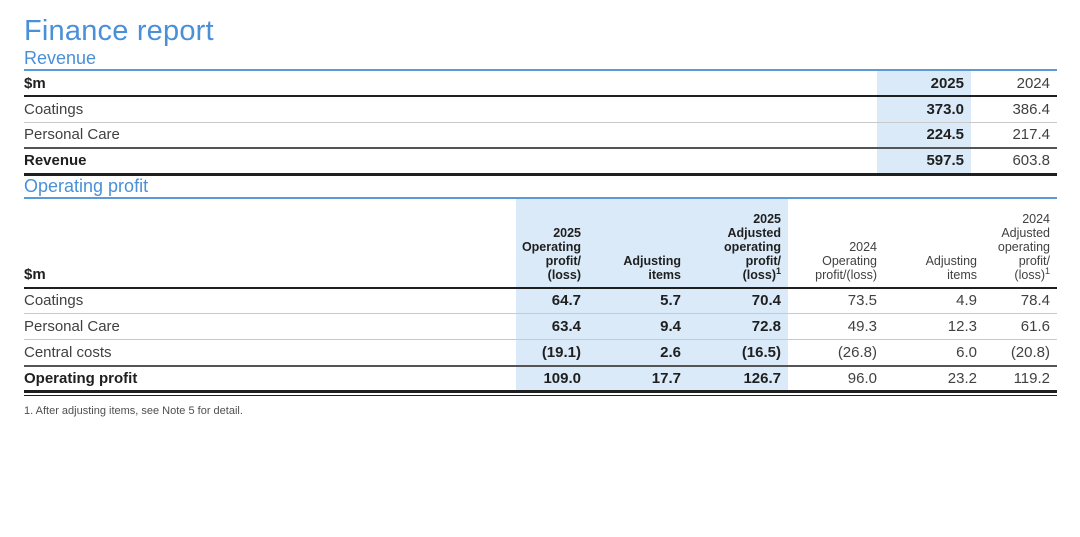 The width and height of the screenshot is (1080, 537). Describe the element at coordinates (638, 326) in the screenshot. I see `value-cell: 9.4` at that location.